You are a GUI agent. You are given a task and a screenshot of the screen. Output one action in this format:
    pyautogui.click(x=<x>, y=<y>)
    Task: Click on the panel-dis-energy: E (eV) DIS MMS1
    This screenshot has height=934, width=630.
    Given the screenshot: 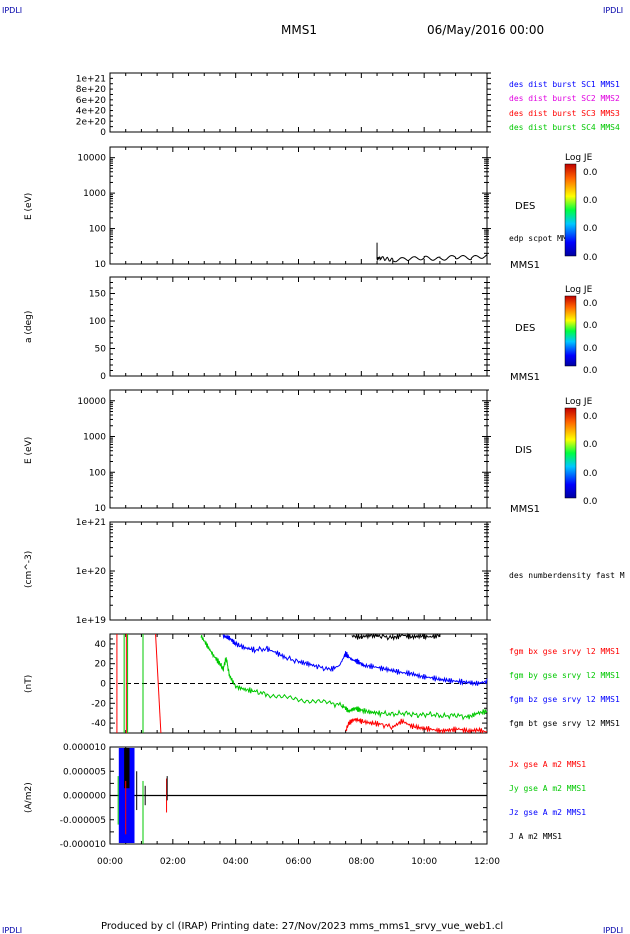 What is the action you would take?
    pyautogui.click(x=282, y=452)
    